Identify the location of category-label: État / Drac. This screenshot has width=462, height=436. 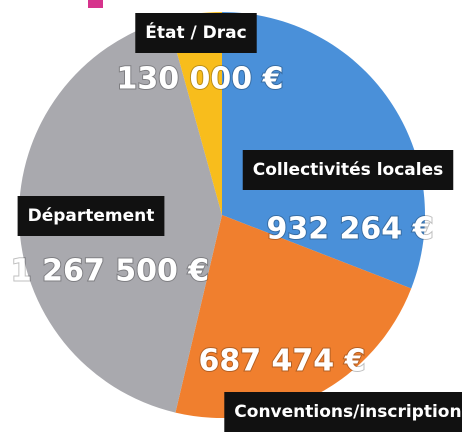
(195, 32).